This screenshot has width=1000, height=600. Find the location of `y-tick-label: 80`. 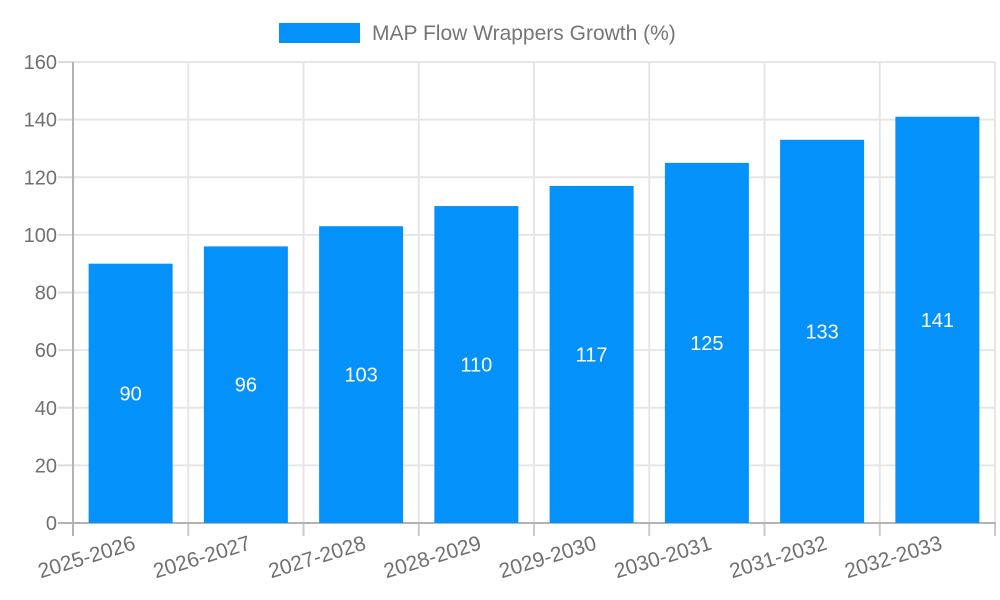

y-tick-label: 80 is located at coordinates (46, 294).